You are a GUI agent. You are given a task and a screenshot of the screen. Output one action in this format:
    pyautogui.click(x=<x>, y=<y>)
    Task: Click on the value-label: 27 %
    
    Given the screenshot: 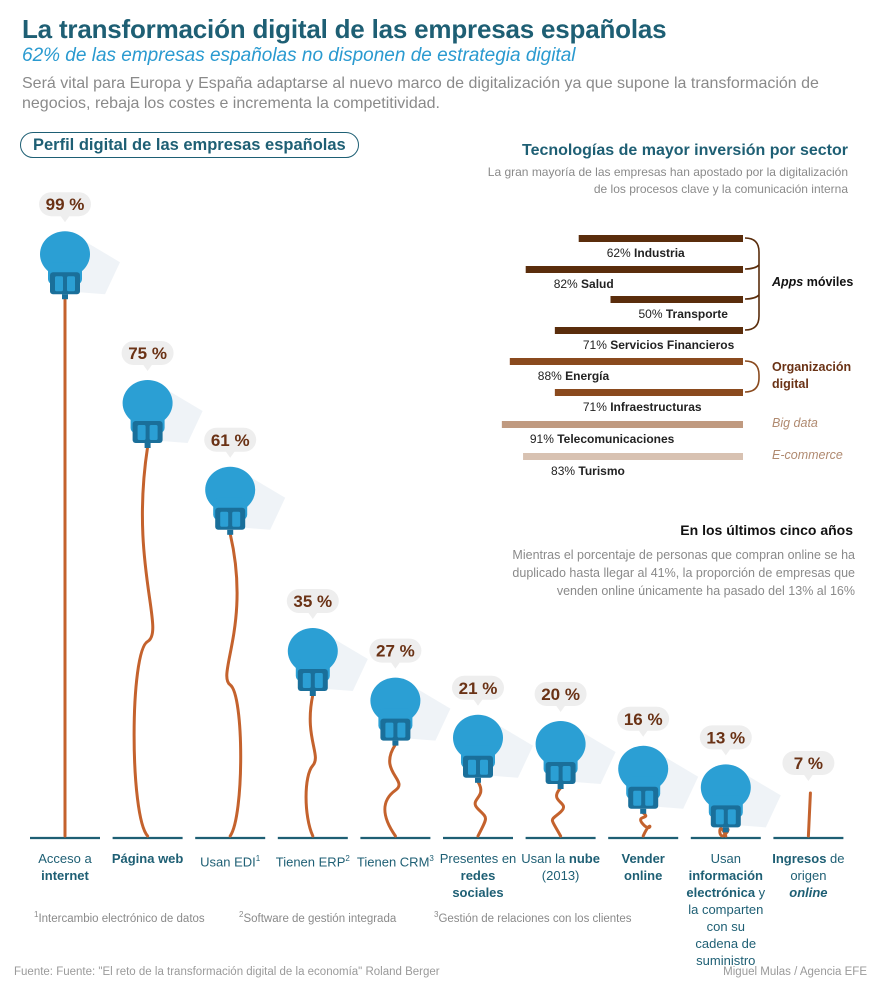 What is the action you would take?
    pyautogui.click(x=395, y=651)
    